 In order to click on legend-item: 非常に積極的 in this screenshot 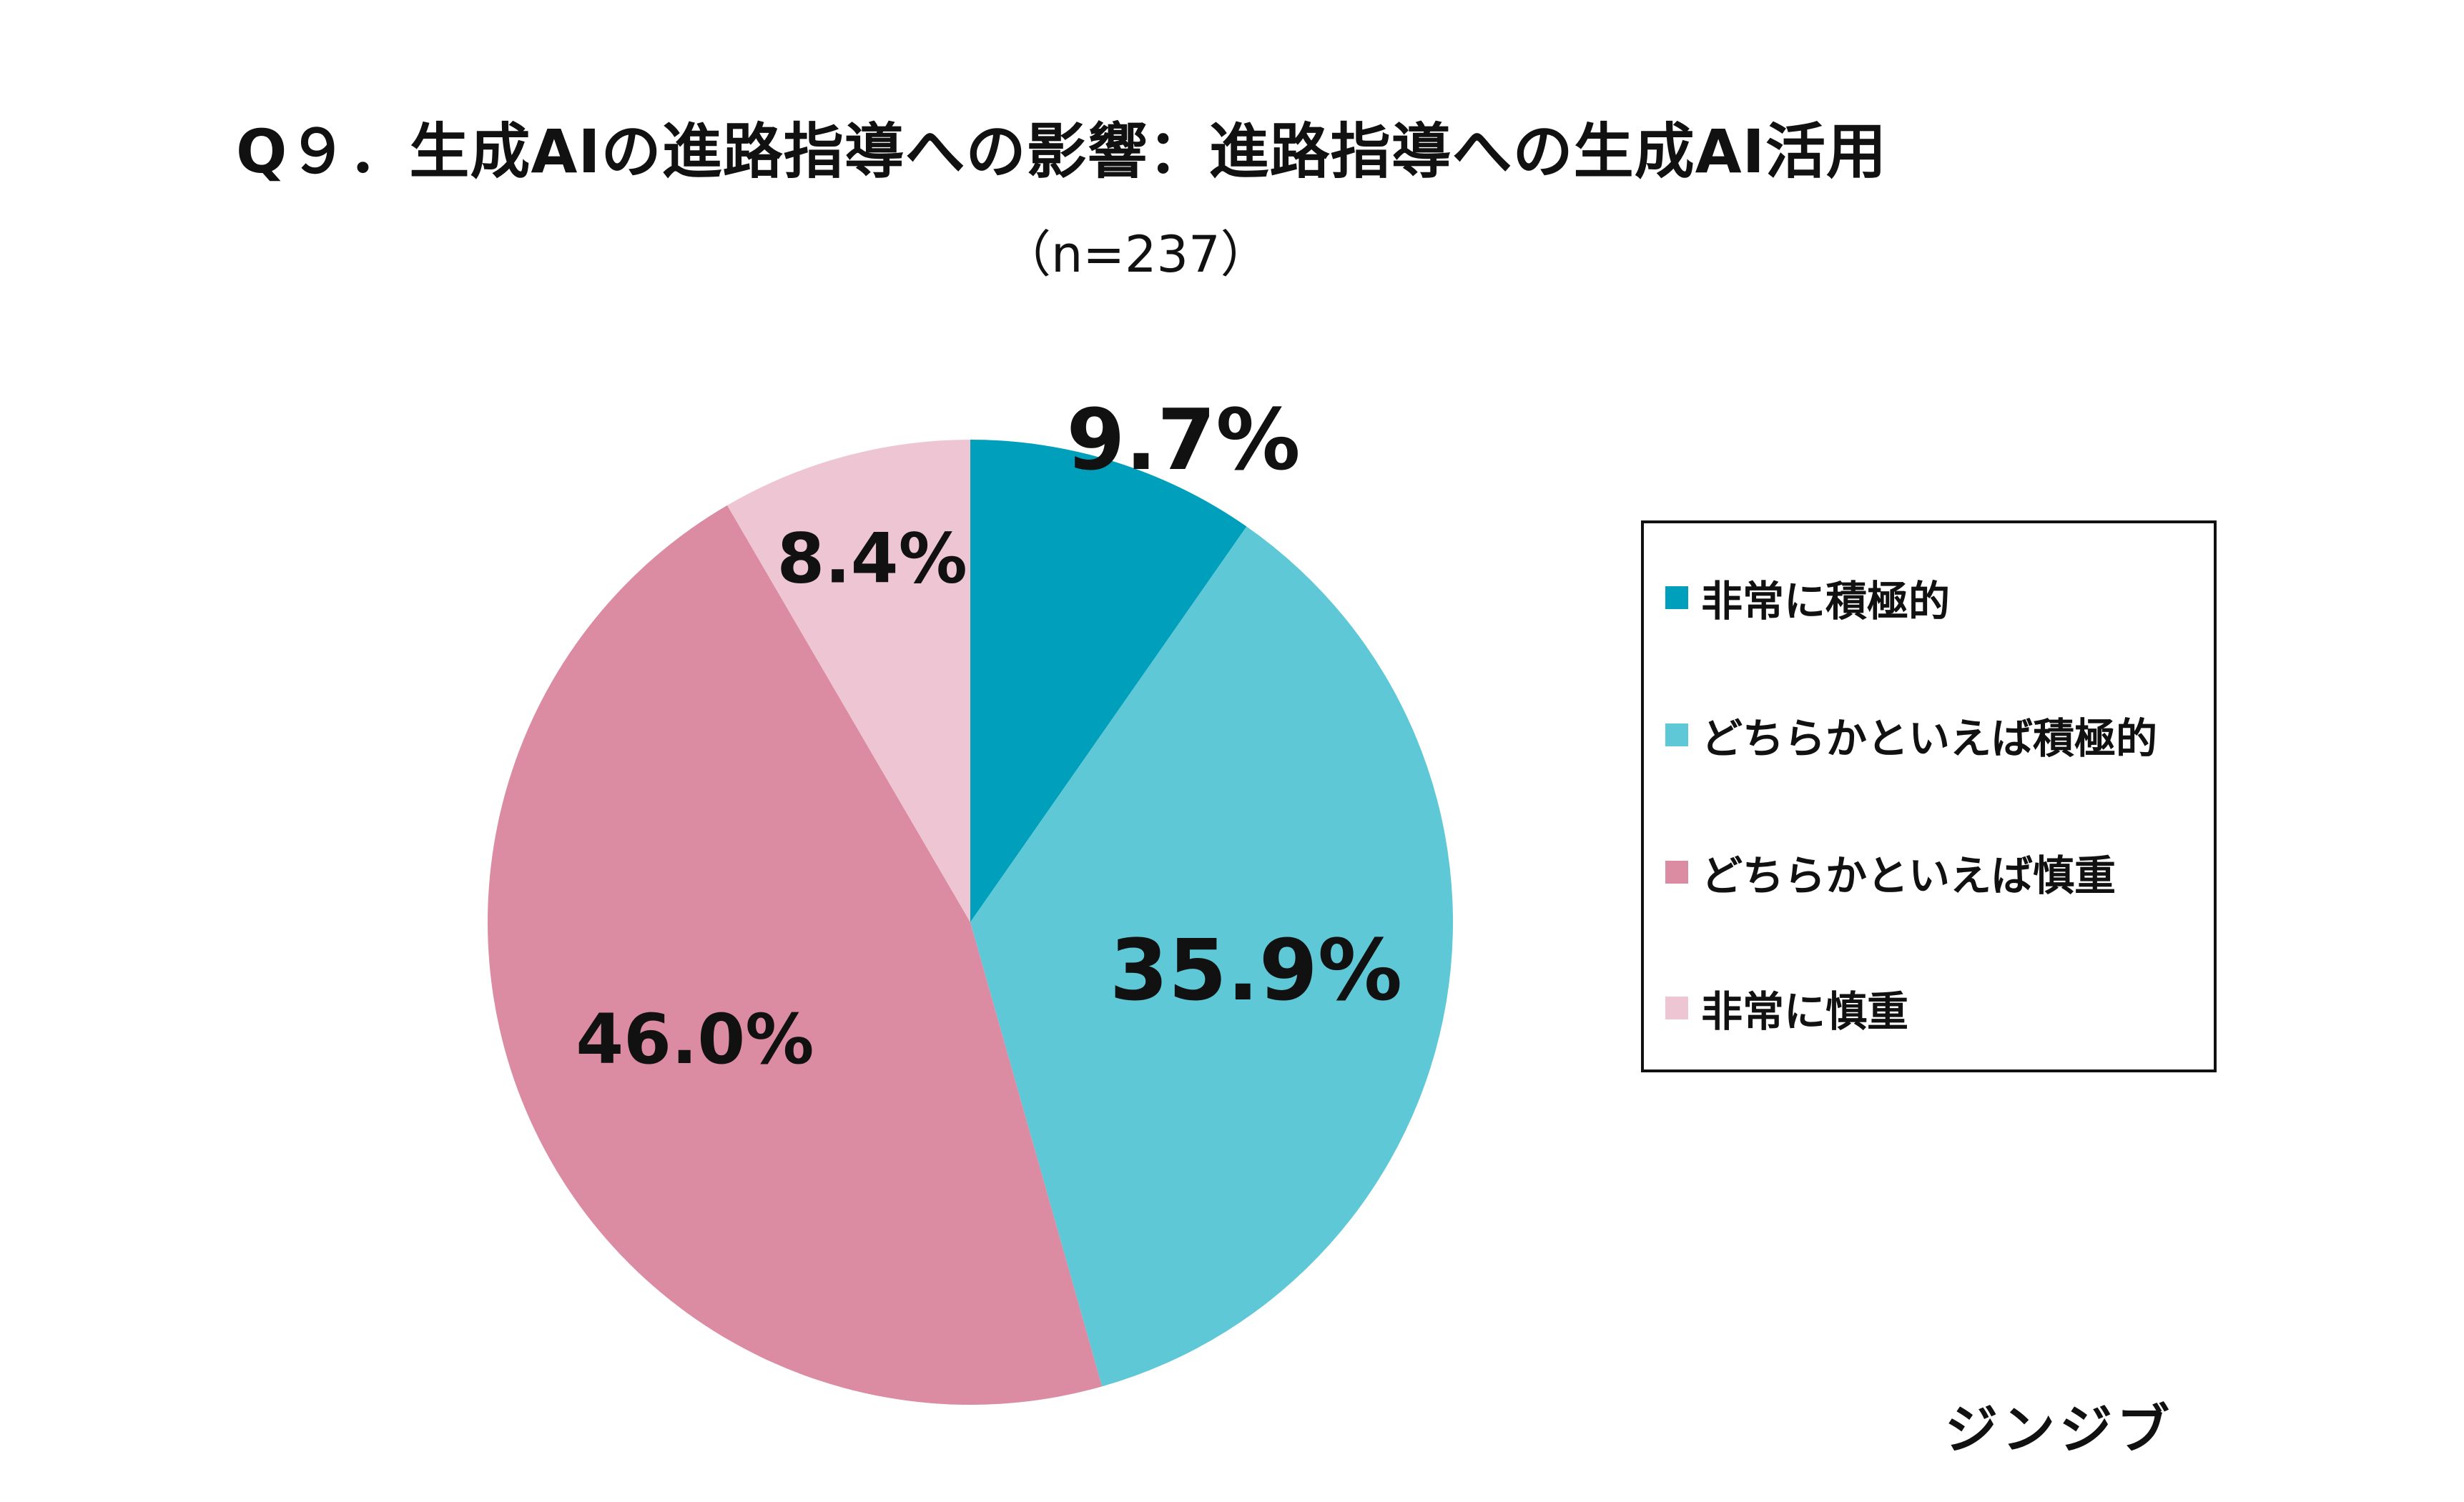, I will do `click(1807, 598)`.